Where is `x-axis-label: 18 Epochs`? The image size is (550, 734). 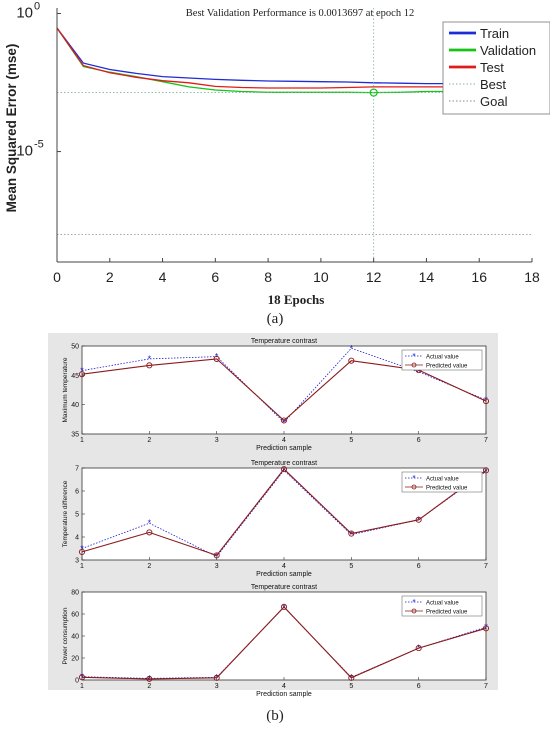 x-axis-label: 18 Epochs is located at coordinates (296, 299).